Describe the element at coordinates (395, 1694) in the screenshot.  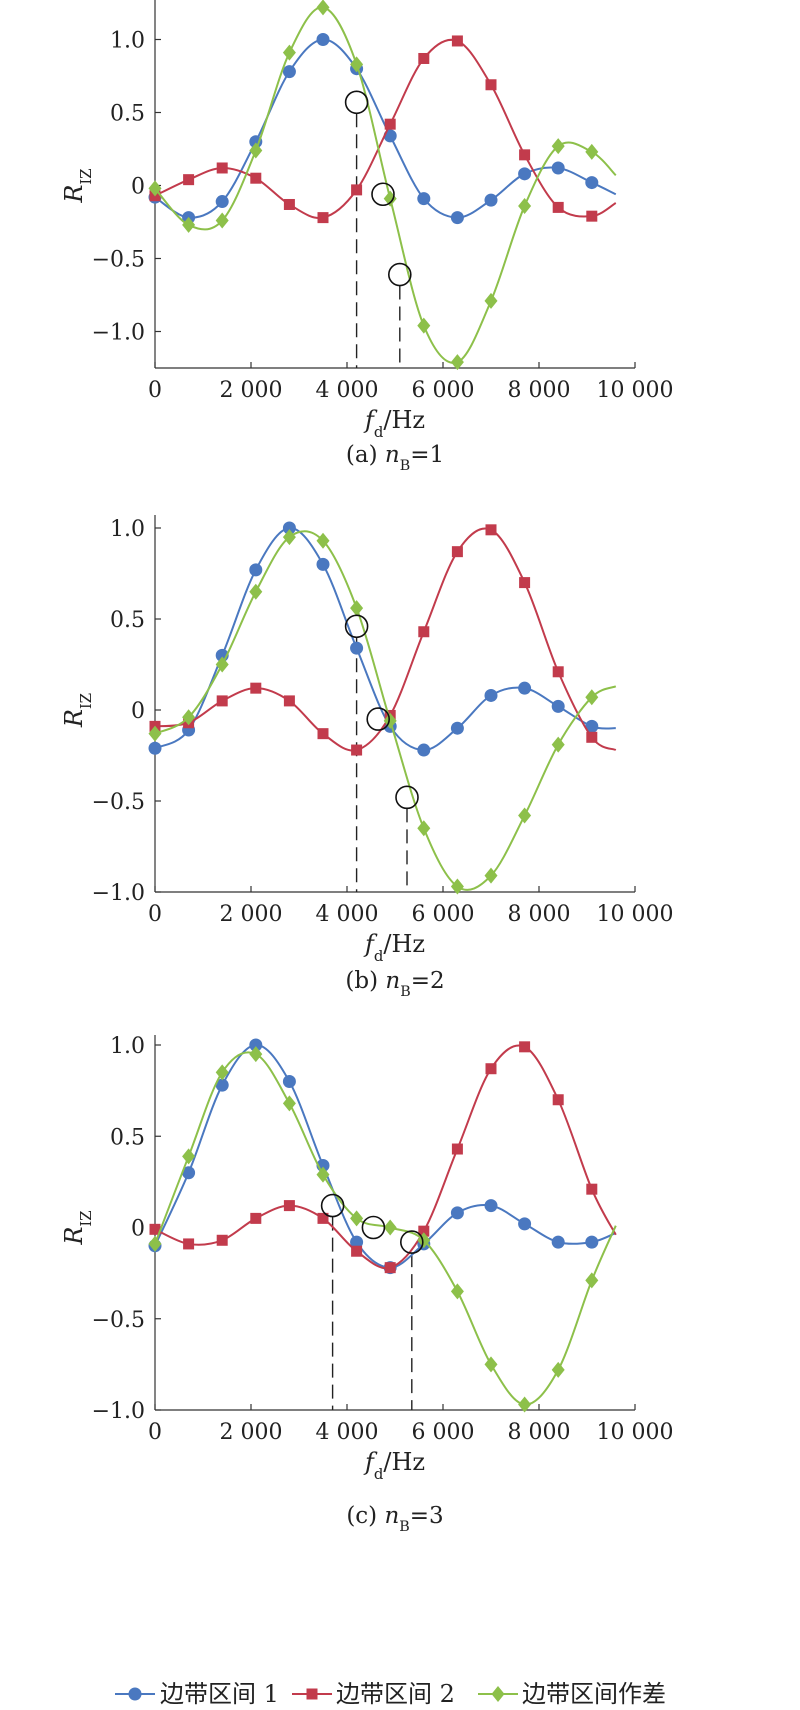
I see `legend-label: 边带区间 2` at that location.